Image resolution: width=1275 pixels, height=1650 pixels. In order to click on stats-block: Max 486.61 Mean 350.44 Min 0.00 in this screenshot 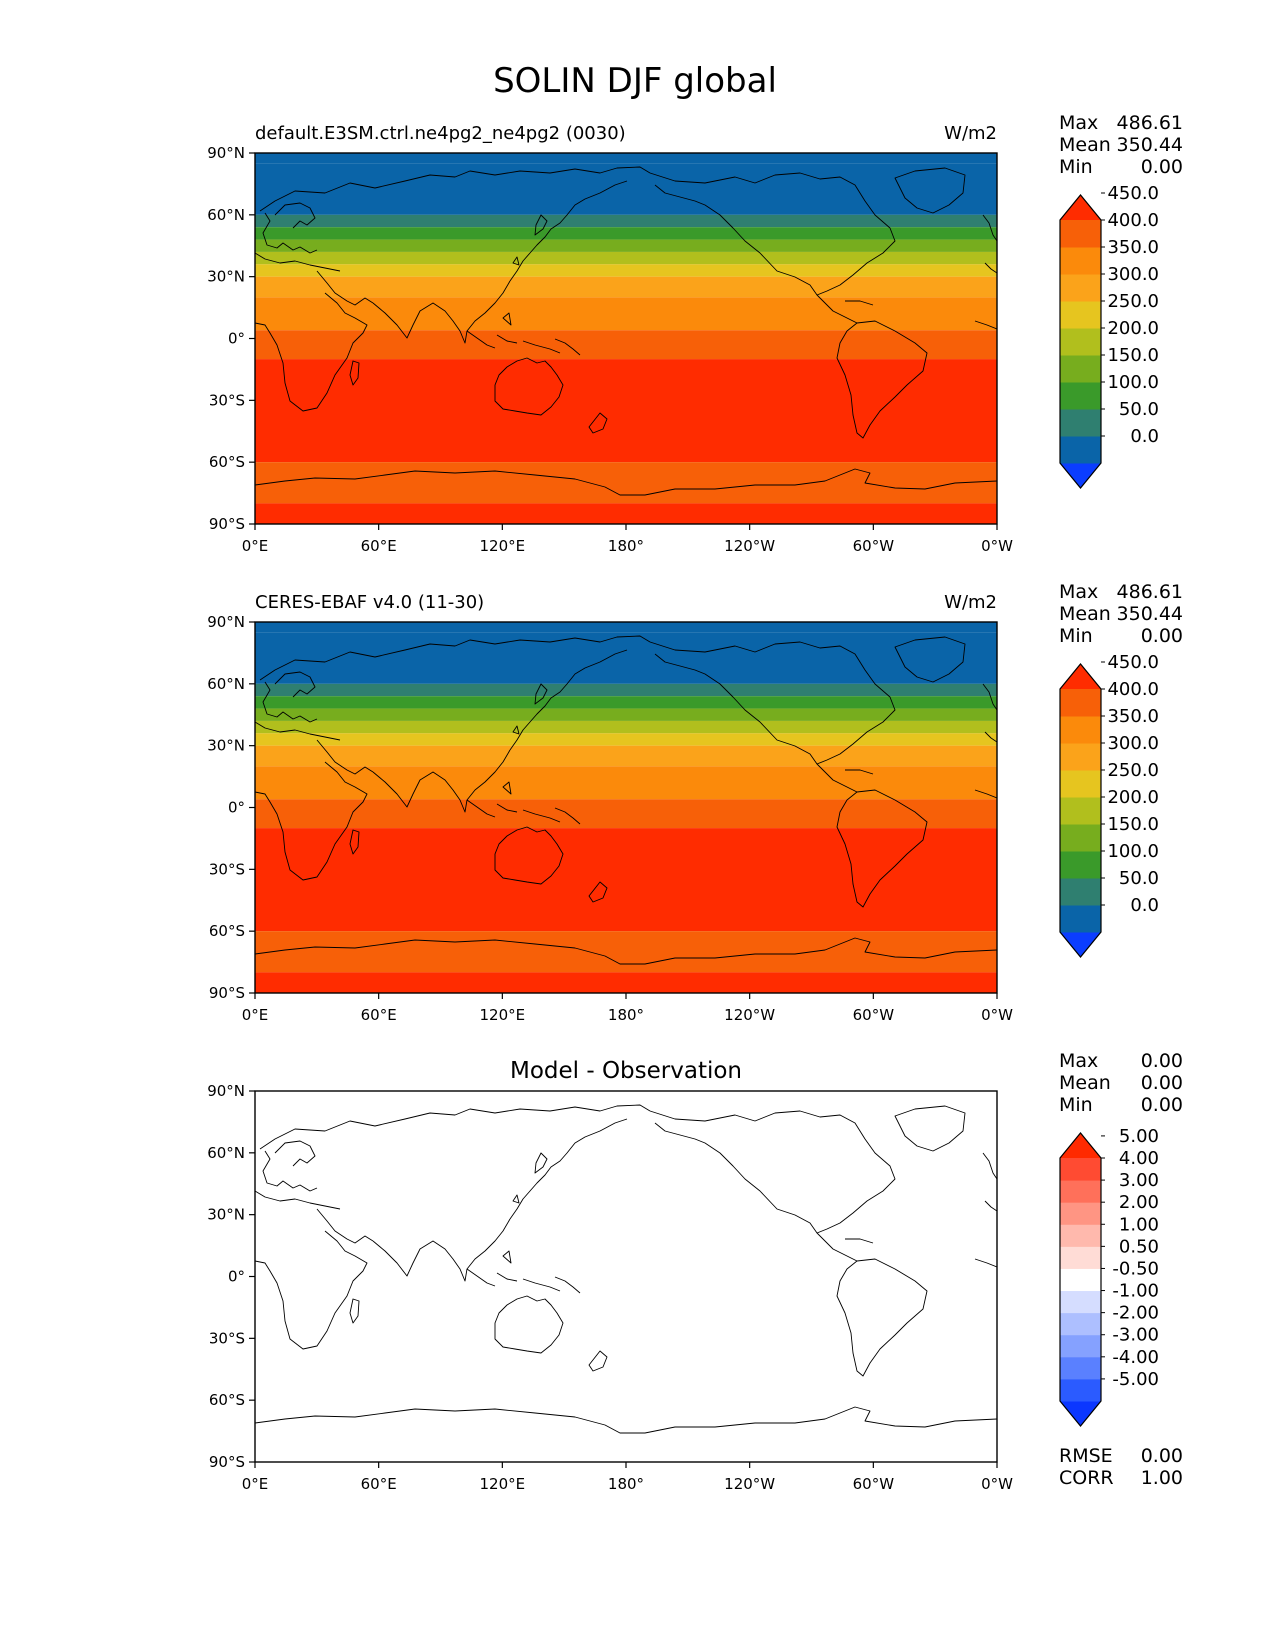, I will do `click(1121, 614)`.